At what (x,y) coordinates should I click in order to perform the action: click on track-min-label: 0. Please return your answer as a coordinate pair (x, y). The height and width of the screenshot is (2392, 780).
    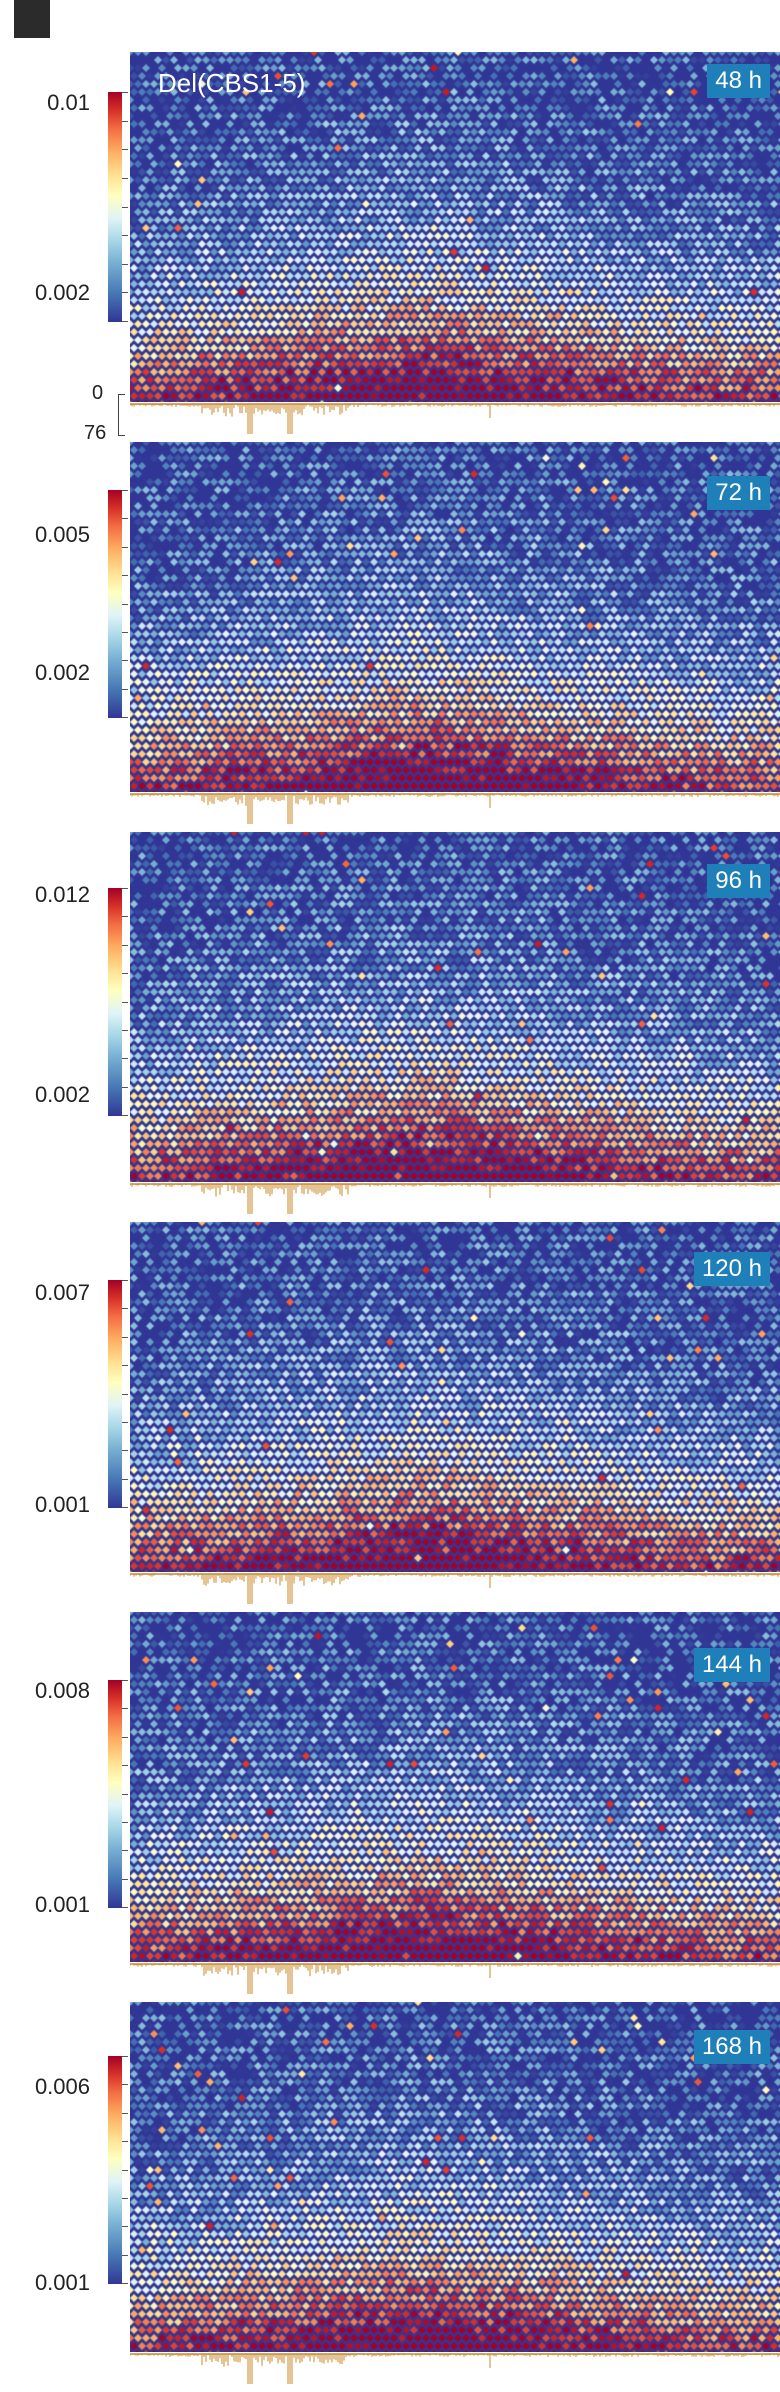
    Looking at the image, I should click on (98, 393).